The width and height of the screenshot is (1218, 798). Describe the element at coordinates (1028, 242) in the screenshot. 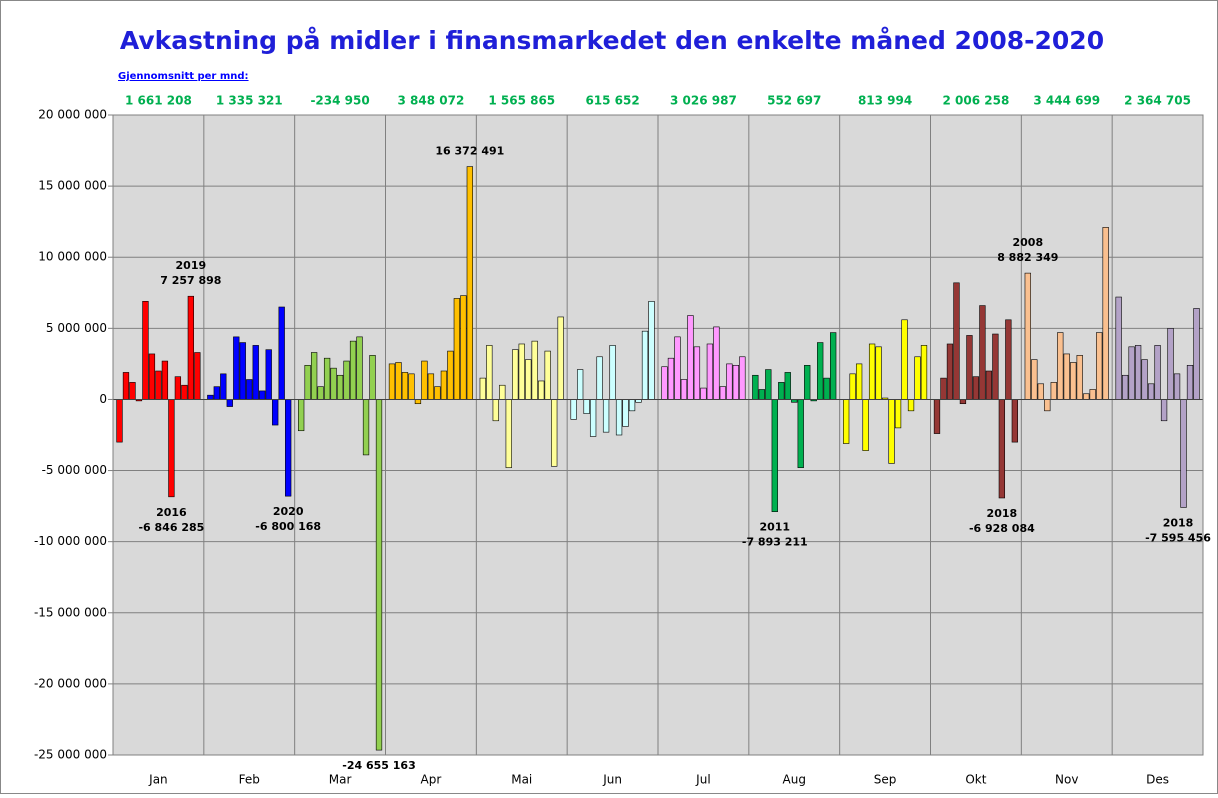

I see `data-label-year: 2008` at that location.